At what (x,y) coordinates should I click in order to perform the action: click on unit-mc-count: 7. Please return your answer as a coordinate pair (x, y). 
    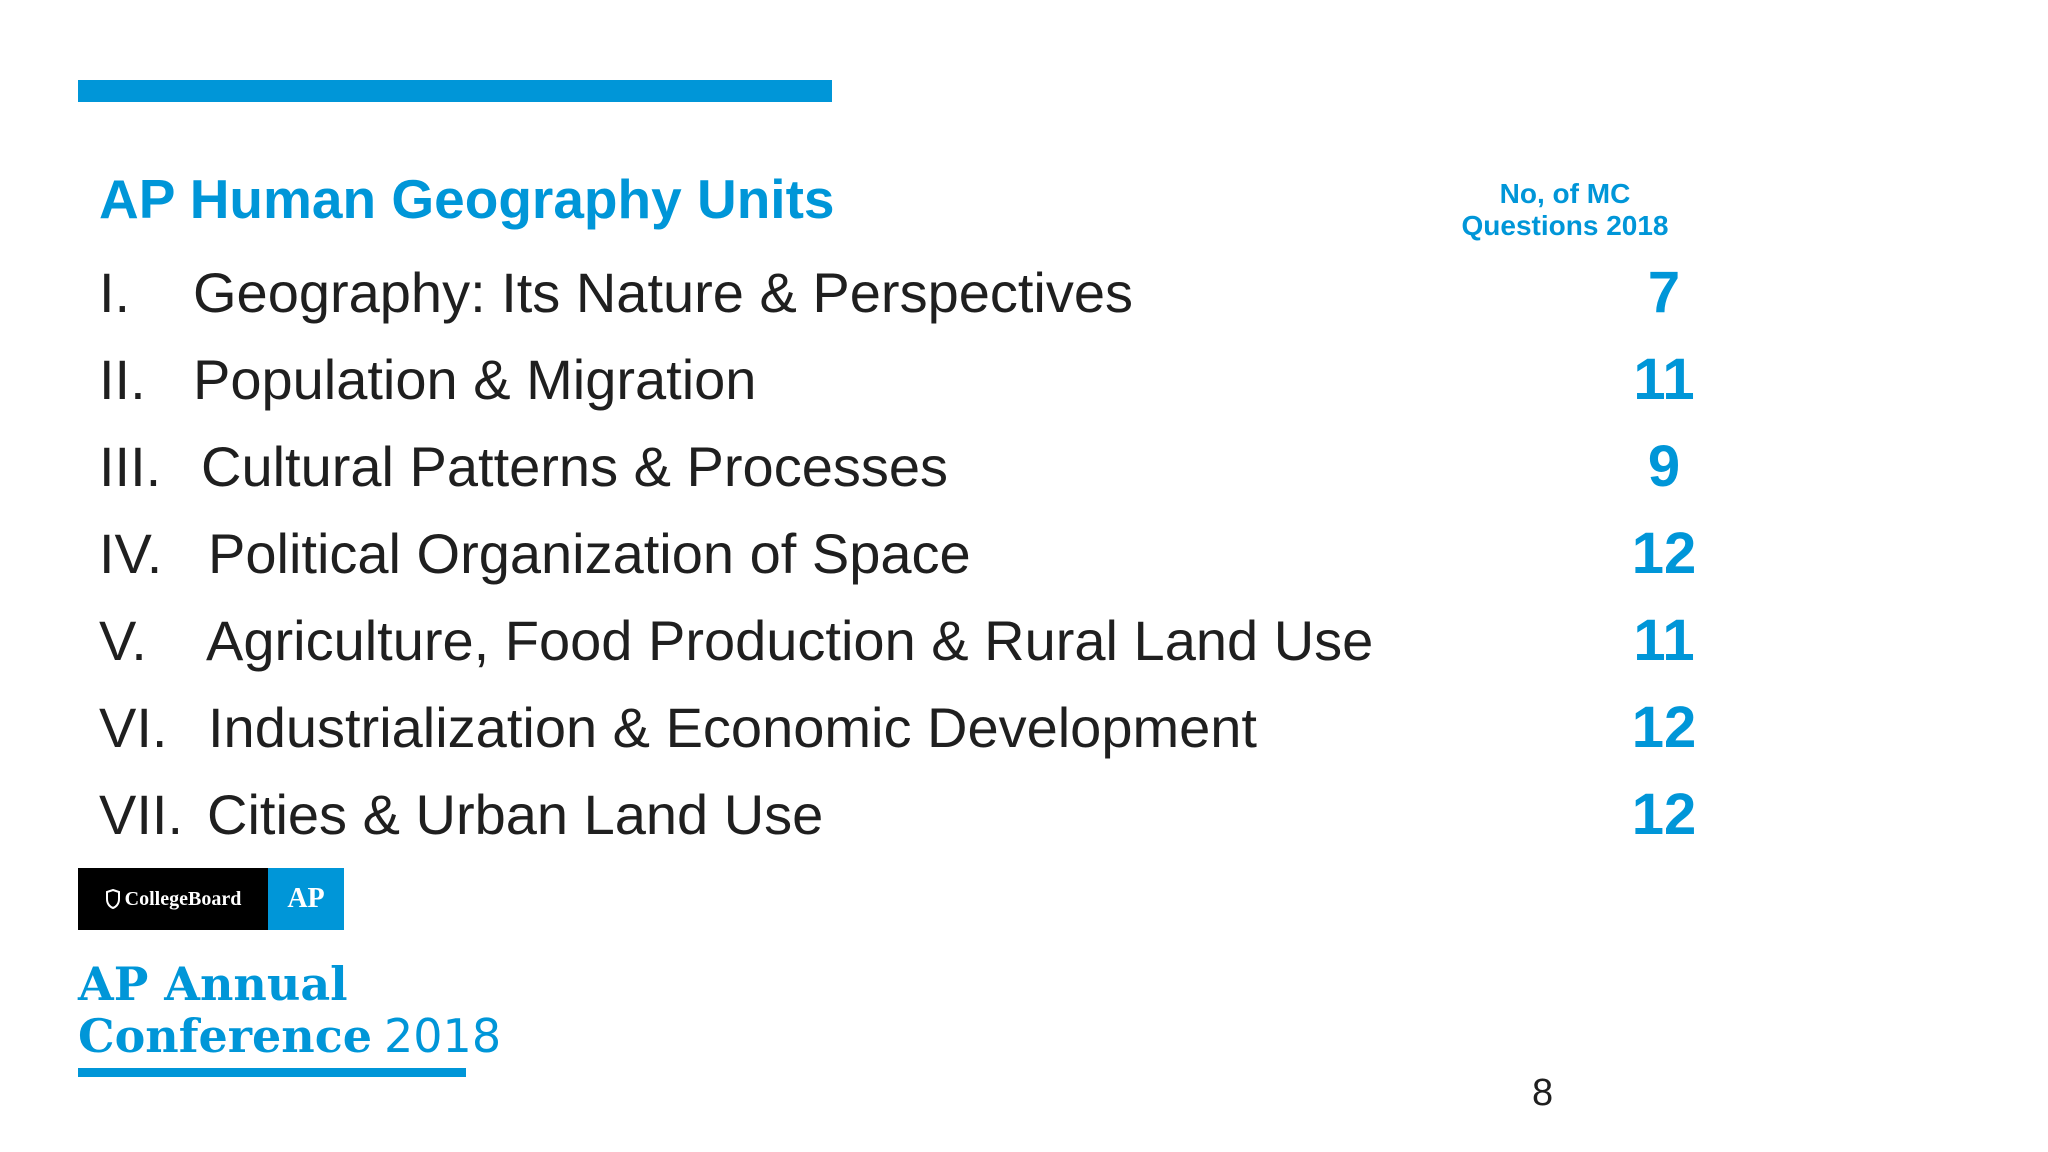
    Looking at the image, I should click on (1664, 292).